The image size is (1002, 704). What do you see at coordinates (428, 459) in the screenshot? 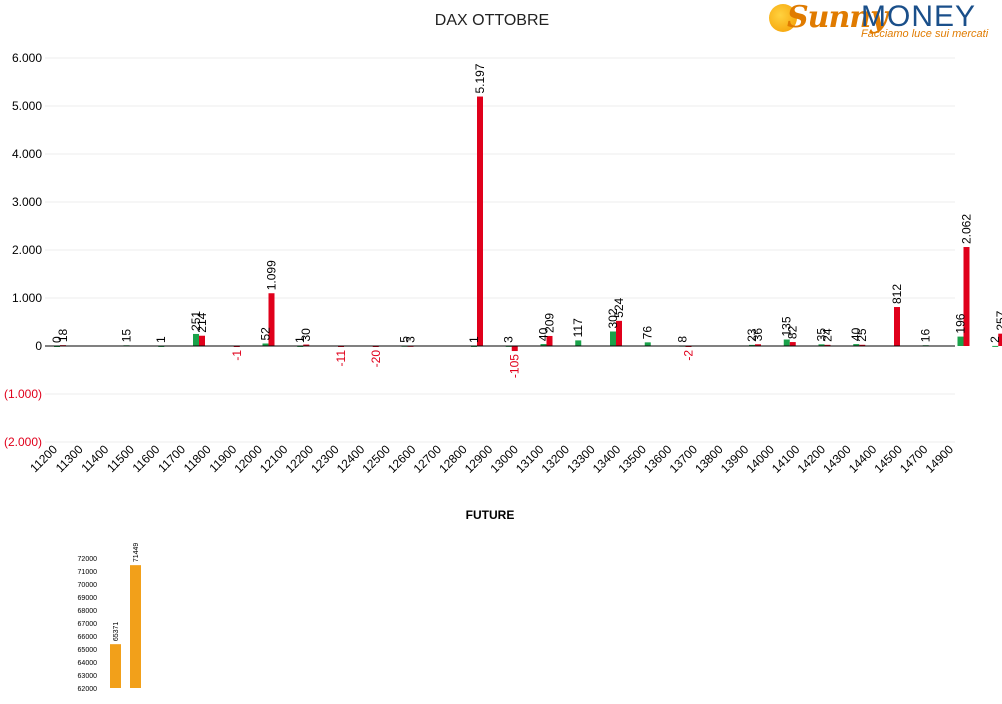
I see `x-tick-label: 12700` at bounding box center [428, 459].